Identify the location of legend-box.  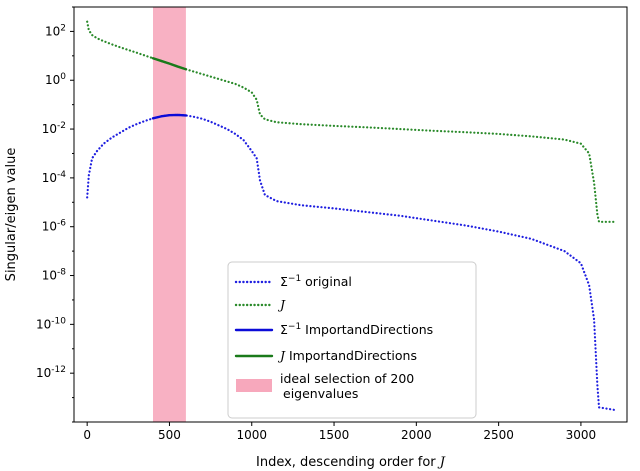
(352, 340).